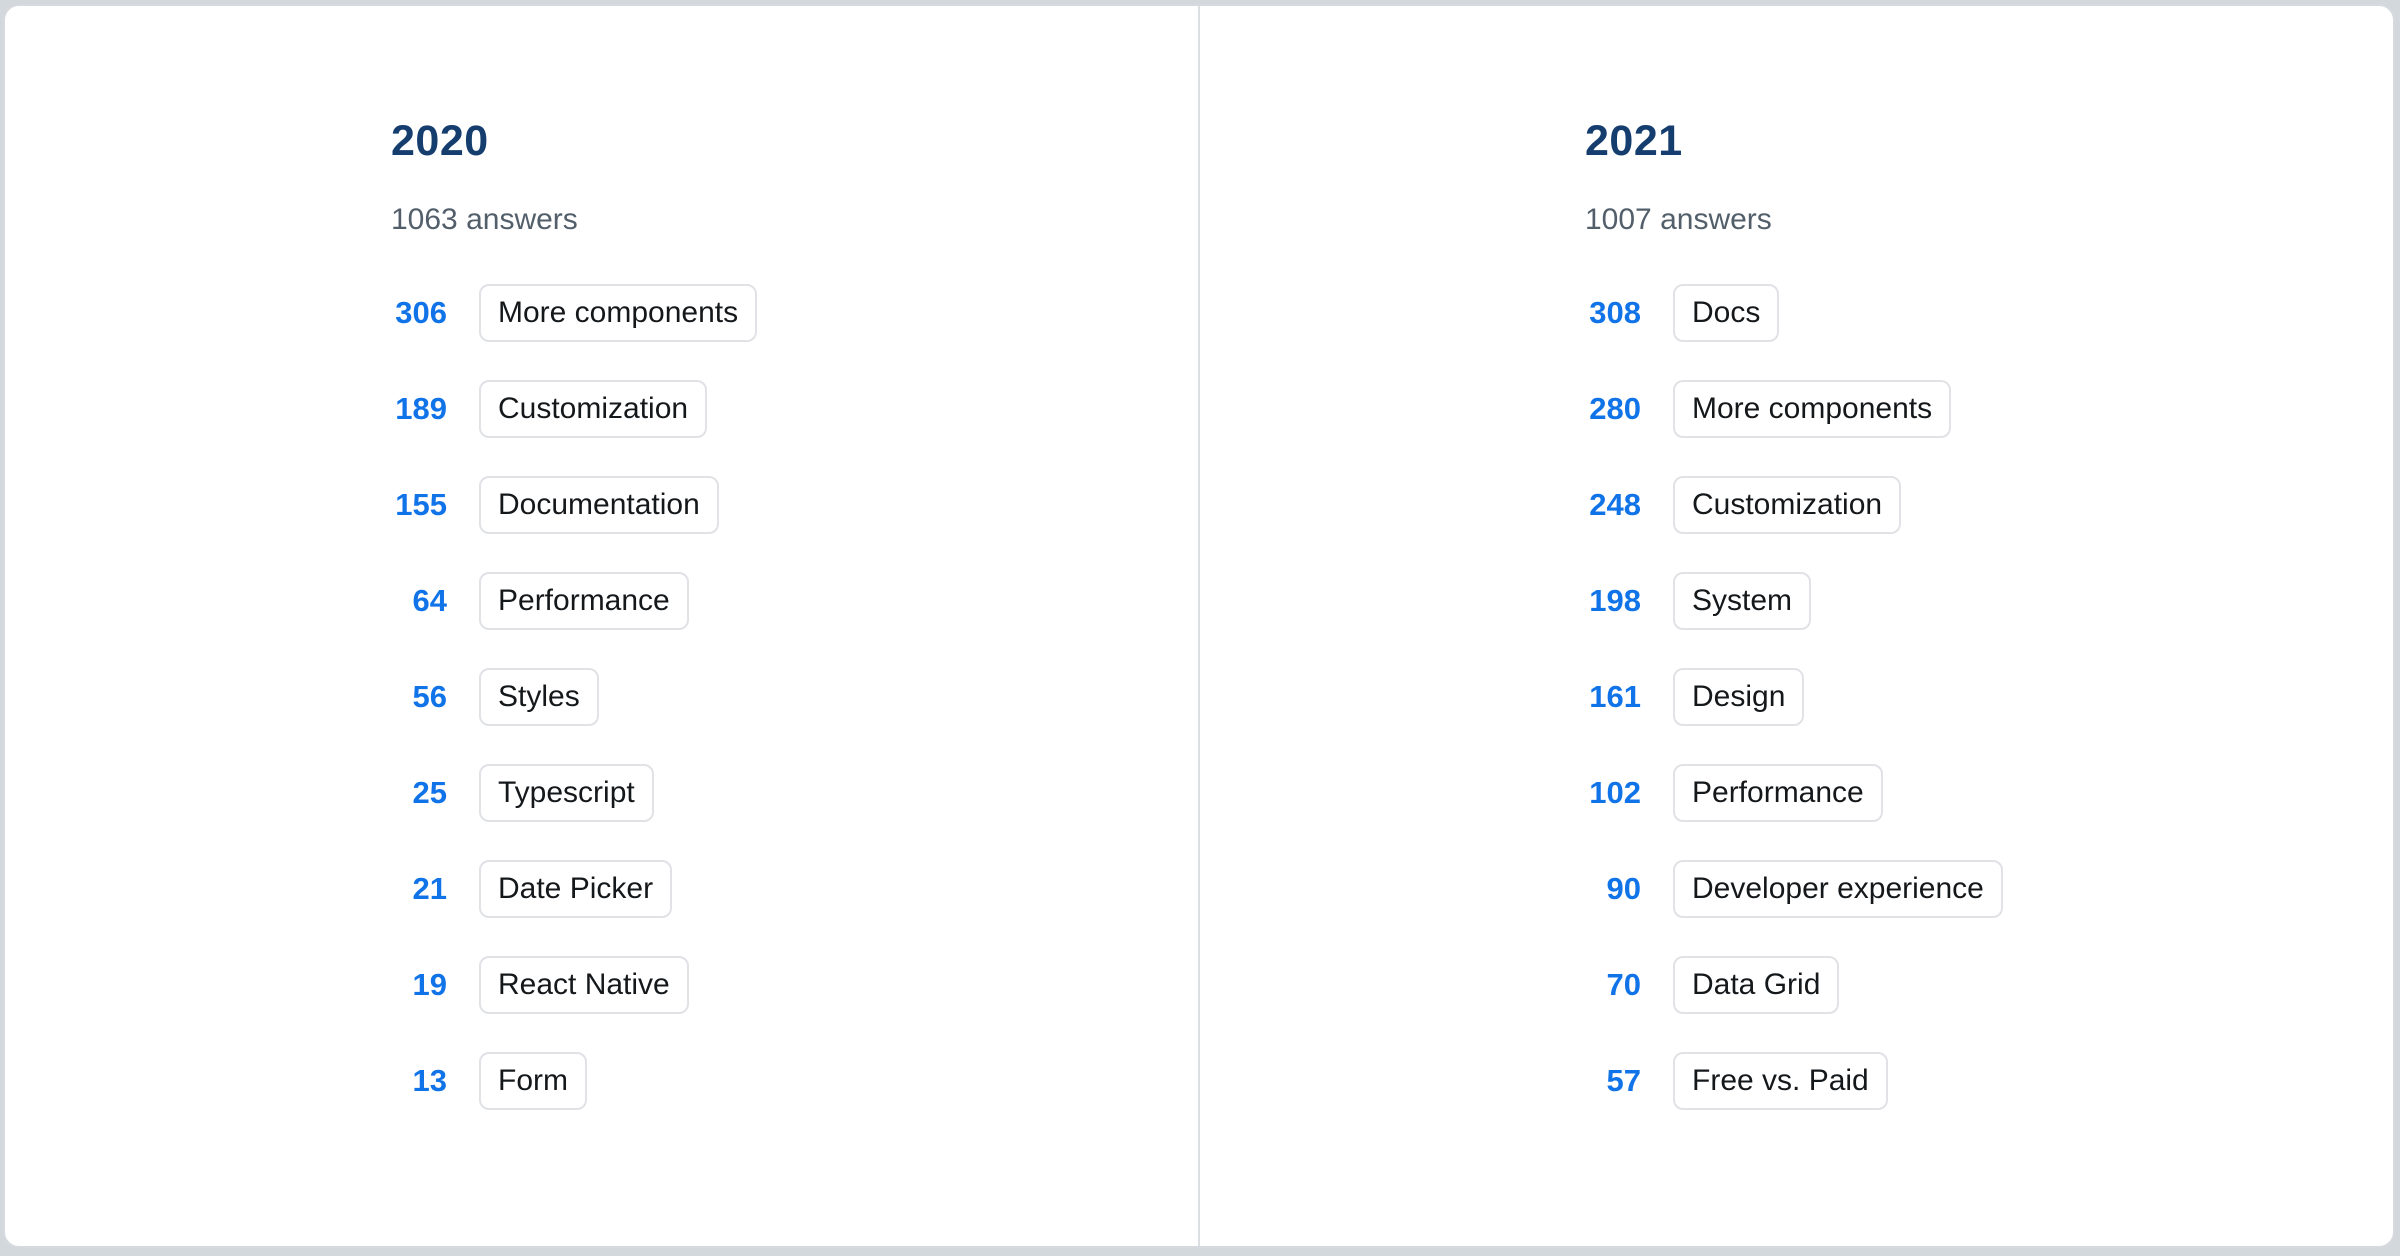  What do you see at coordinates (1615, 312) in the screenshot?
I see `vote-count: 308` at bounding box center [1615, 312].